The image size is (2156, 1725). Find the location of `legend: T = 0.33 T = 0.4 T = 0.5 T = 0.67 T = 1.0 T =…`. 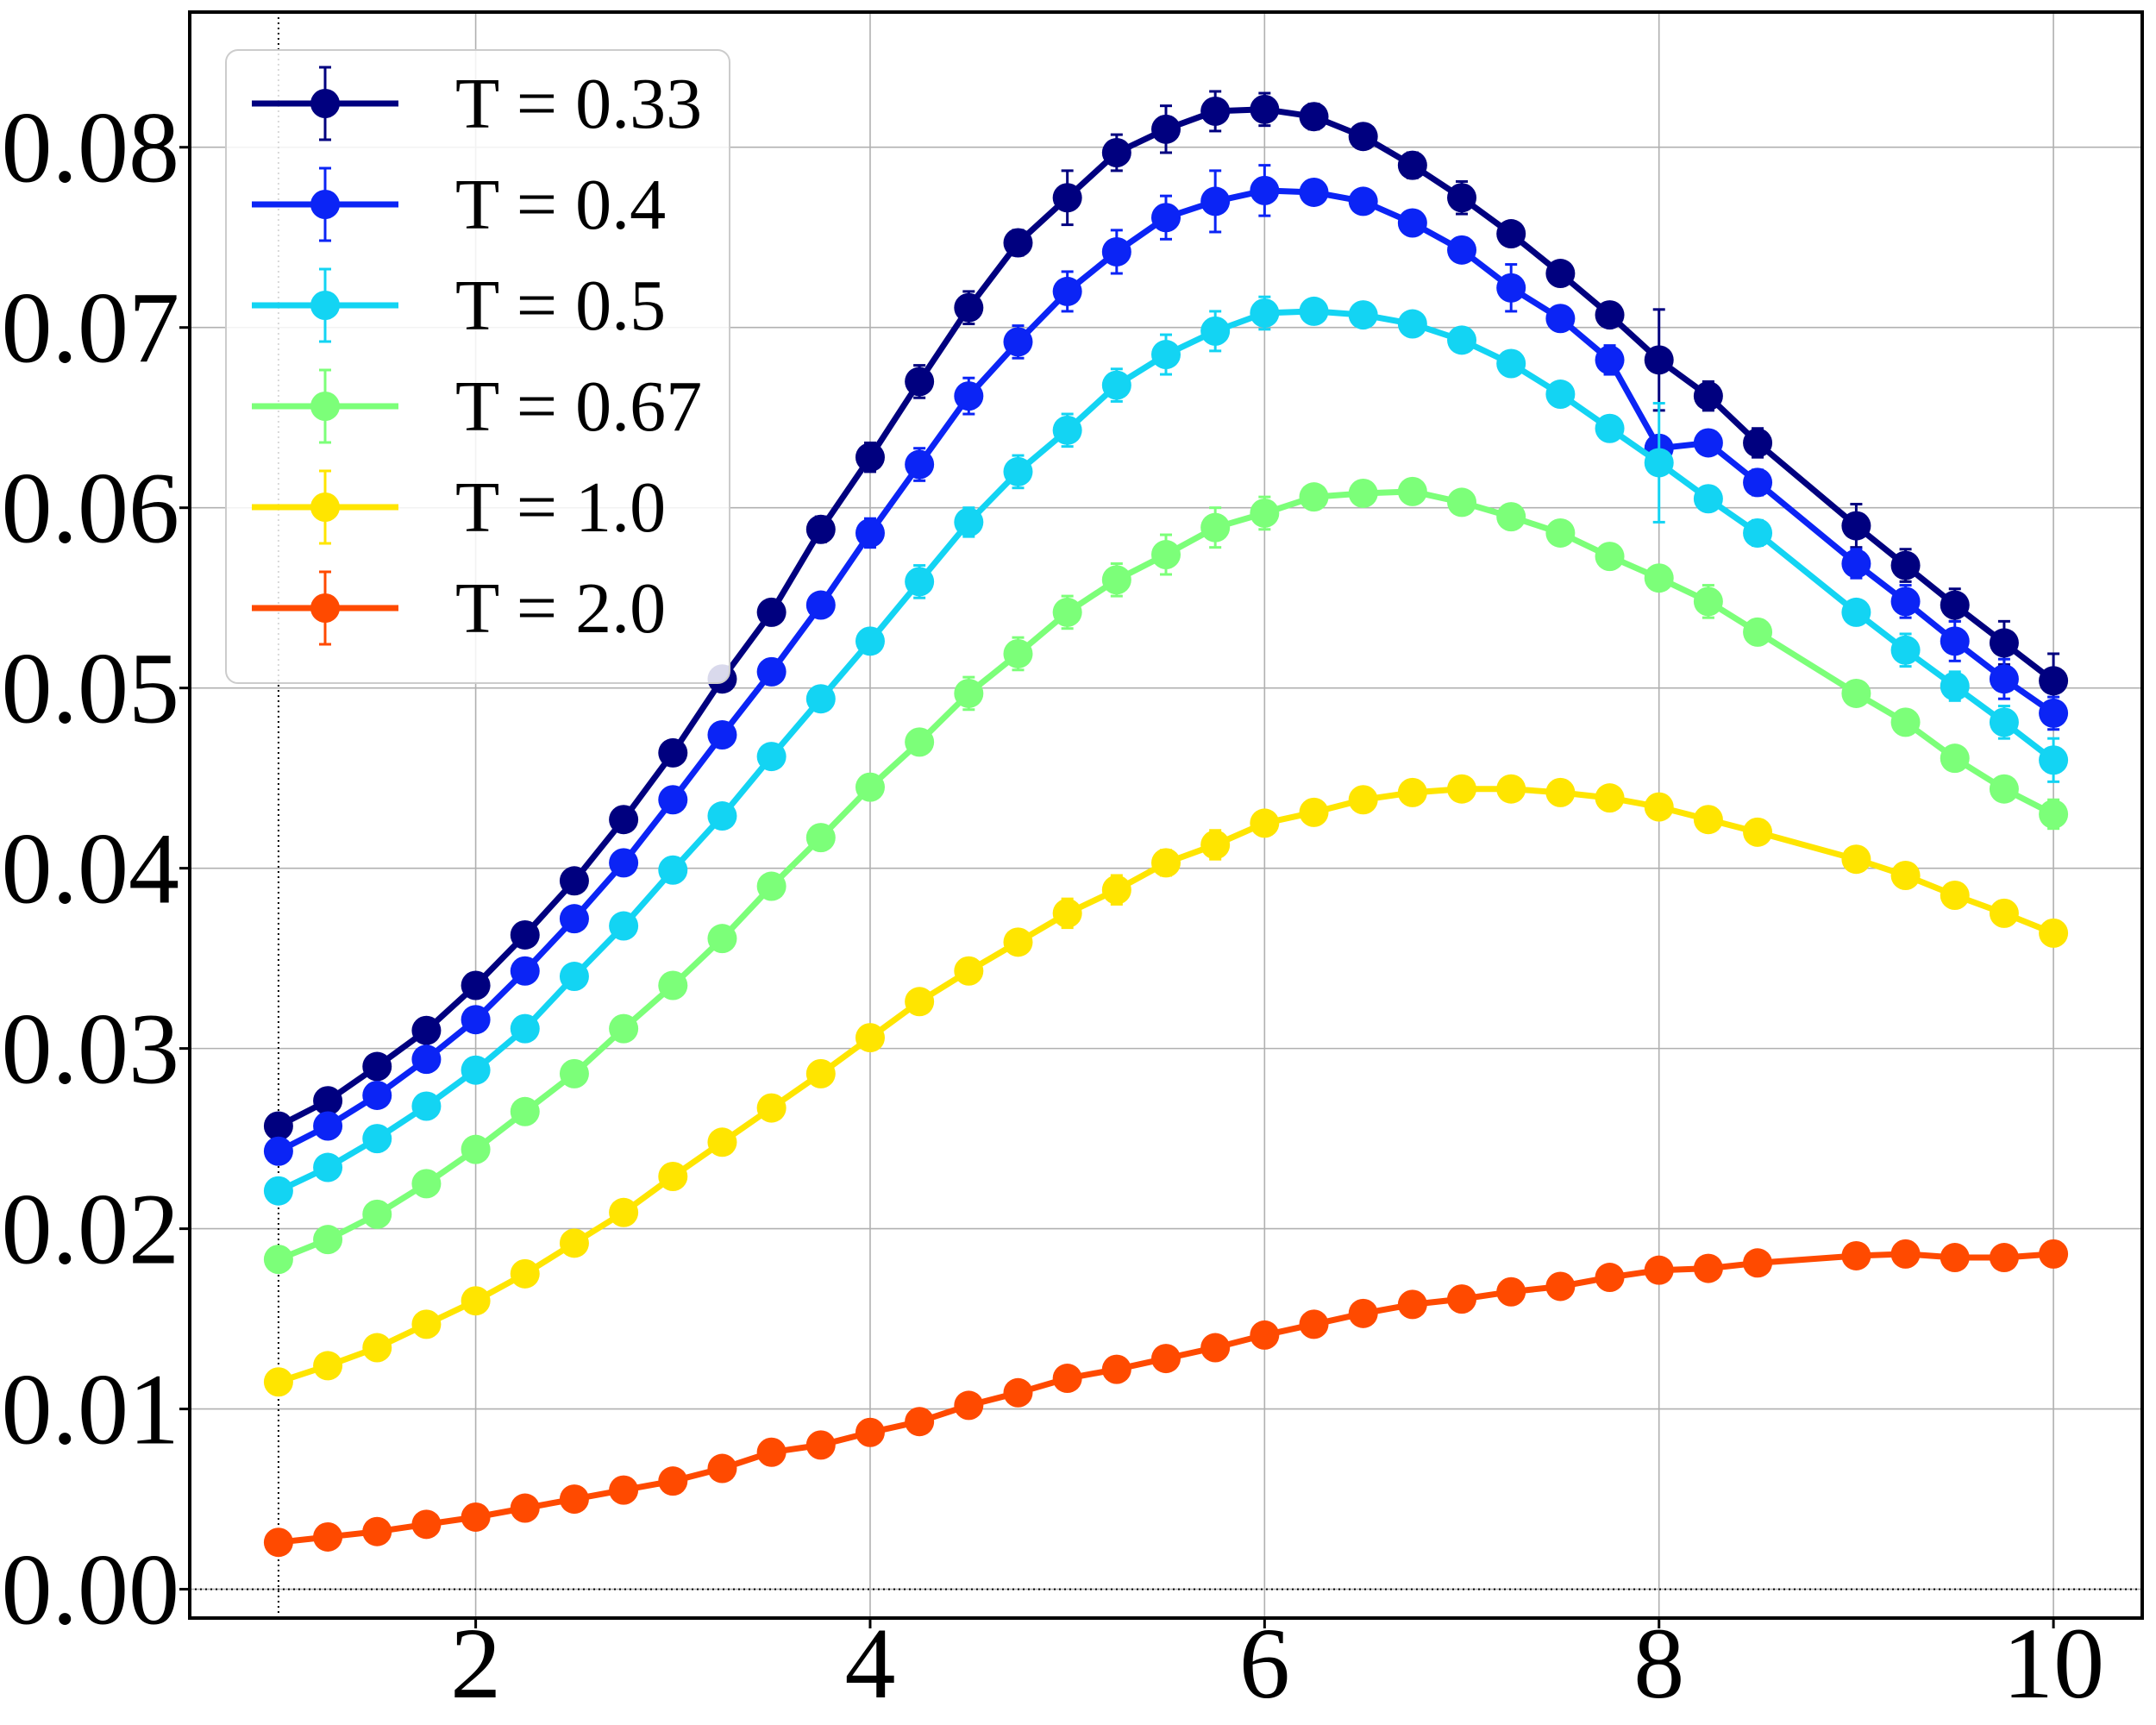

legend: T = 0.33 T = 0.4 T = 0.5 T = 0.67 T = 1.0 T =… is located at coordinates (477, 366).